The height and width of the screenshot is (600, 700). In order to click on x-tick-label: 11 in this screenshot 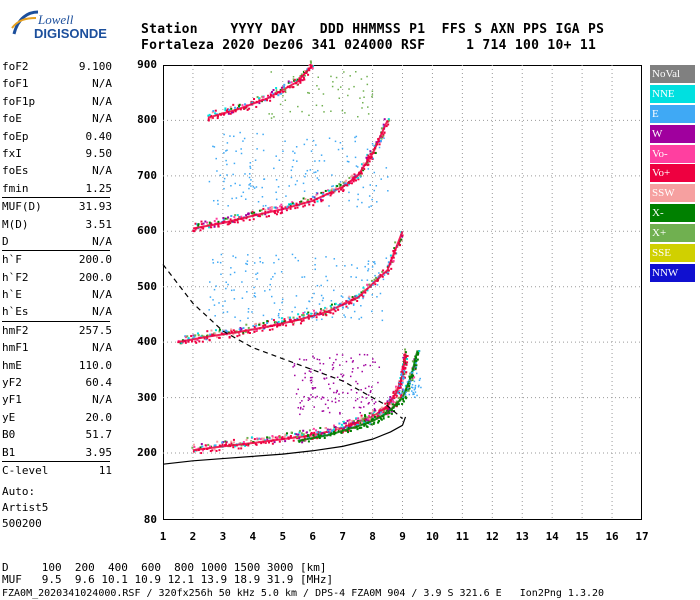, I will do `click(462, 536)`.